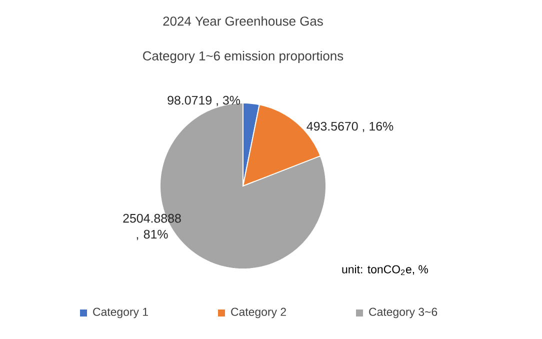 The height and width of the screenshot is (339, 542). I want to click on data-label: 493.5670 , 16%, so click(350, 127).